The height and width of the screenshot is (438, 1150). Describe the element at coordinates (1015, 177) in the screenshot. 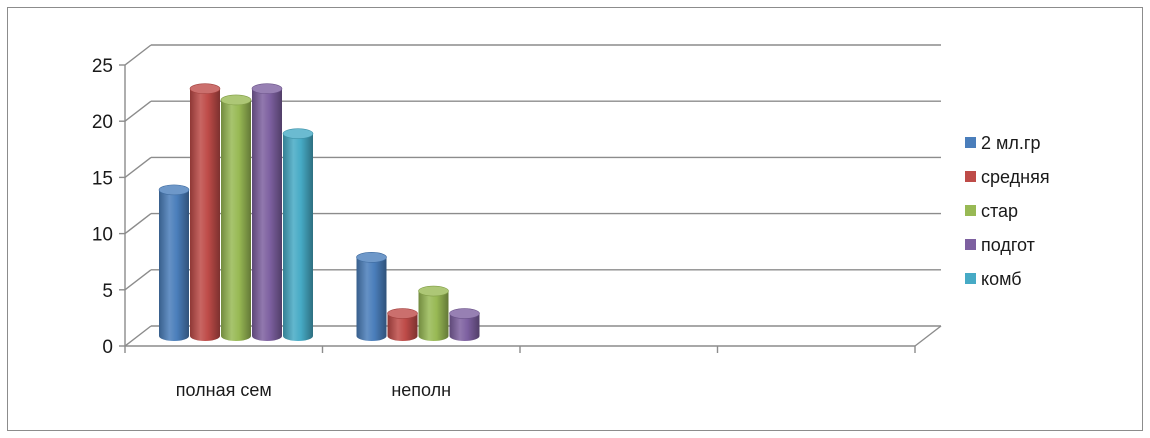

I see `legend-label: средняя` at that location.